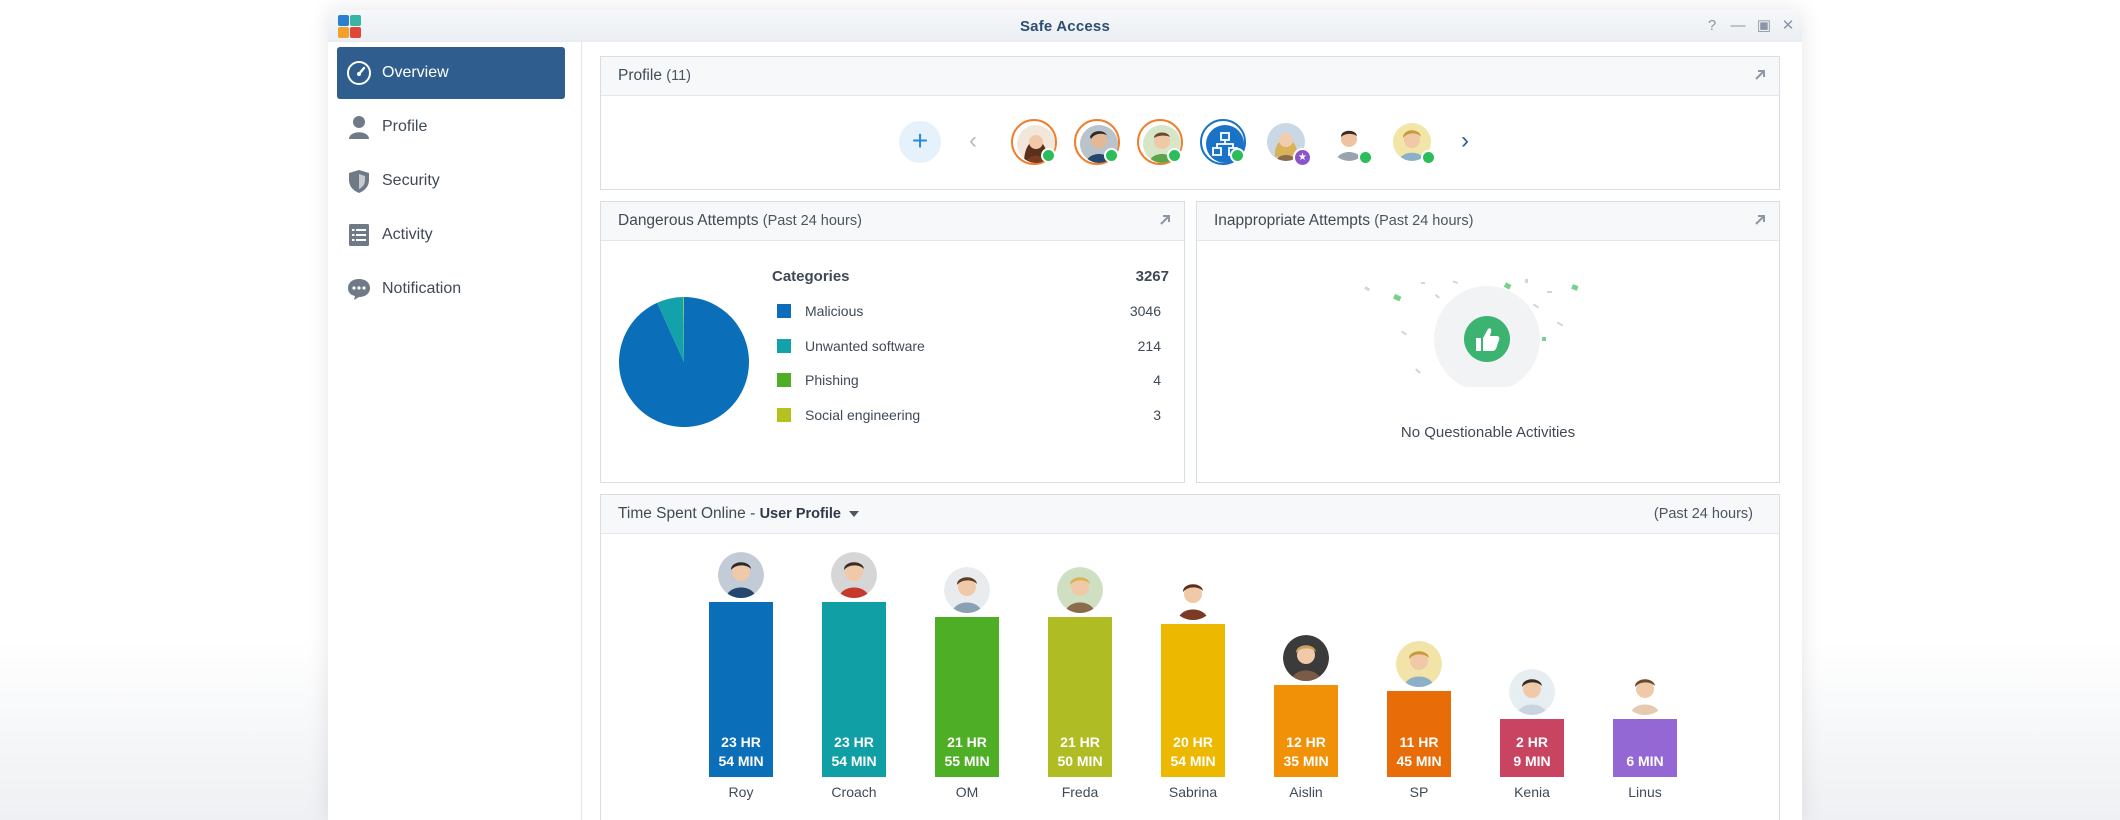 The width and height of the screenshot is (2120, 820). I want to click on bar-freda: 21 HR 50 MIN, so click(1080, 697).